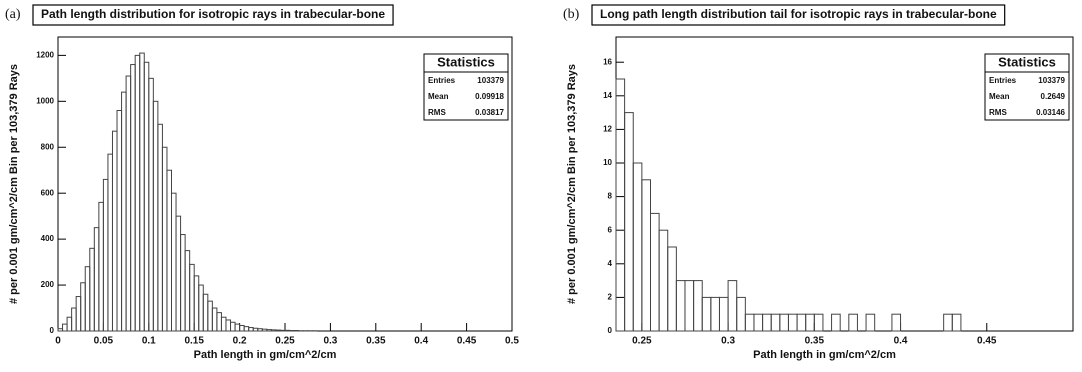 This screenshot has width=1082, height=372. I want to click on x-tick-label: 0.35, so click(815, 341).